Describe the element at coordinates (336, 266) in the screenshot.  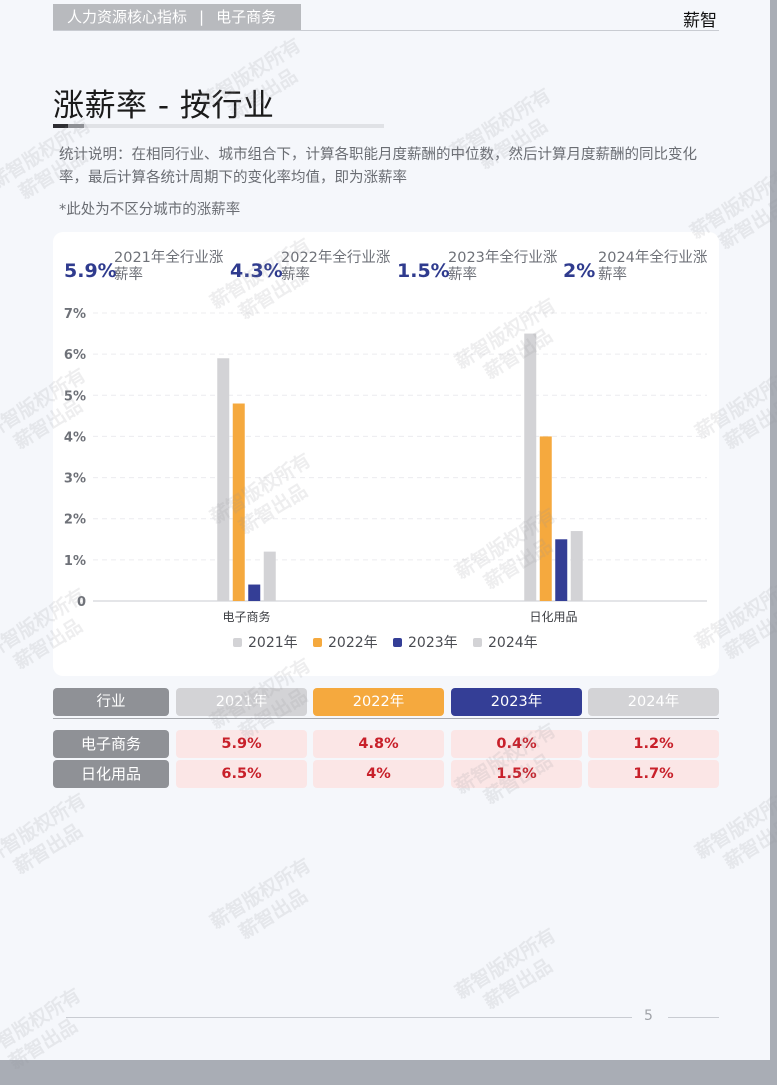
I see `kpi-label: 2022年全行业涨薪率` at that location.